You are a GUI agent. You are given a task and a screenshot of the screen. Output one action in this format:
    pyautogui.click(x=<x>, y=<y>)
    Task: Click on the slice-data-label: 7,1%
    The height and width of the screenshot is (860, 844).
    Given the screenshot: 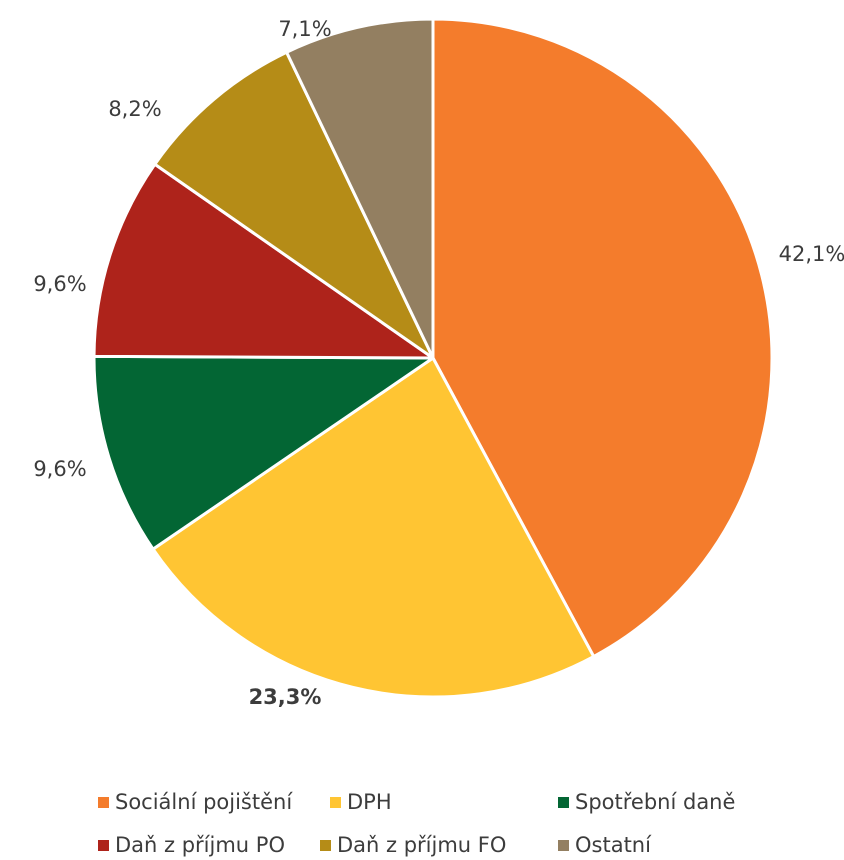 What is the action you would take?
    pyautogui.click(x=304, y=29)
    